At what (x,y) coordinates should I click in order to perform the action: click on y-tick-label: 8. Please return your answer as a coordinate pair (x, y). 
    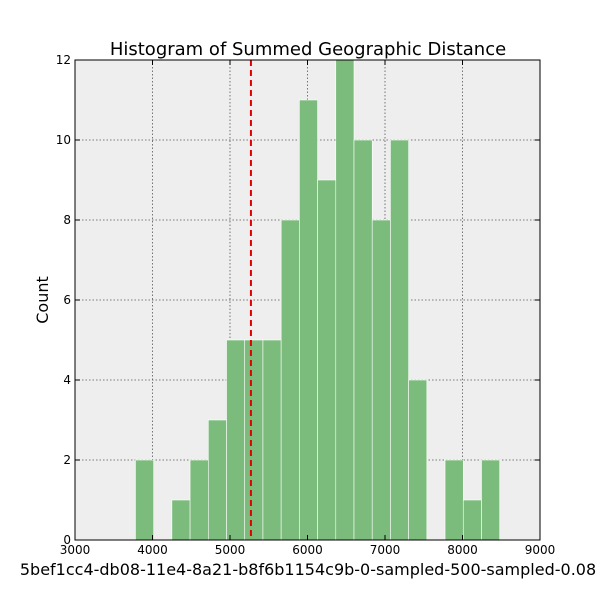
    Looking at the image, I should click on (67, 220).